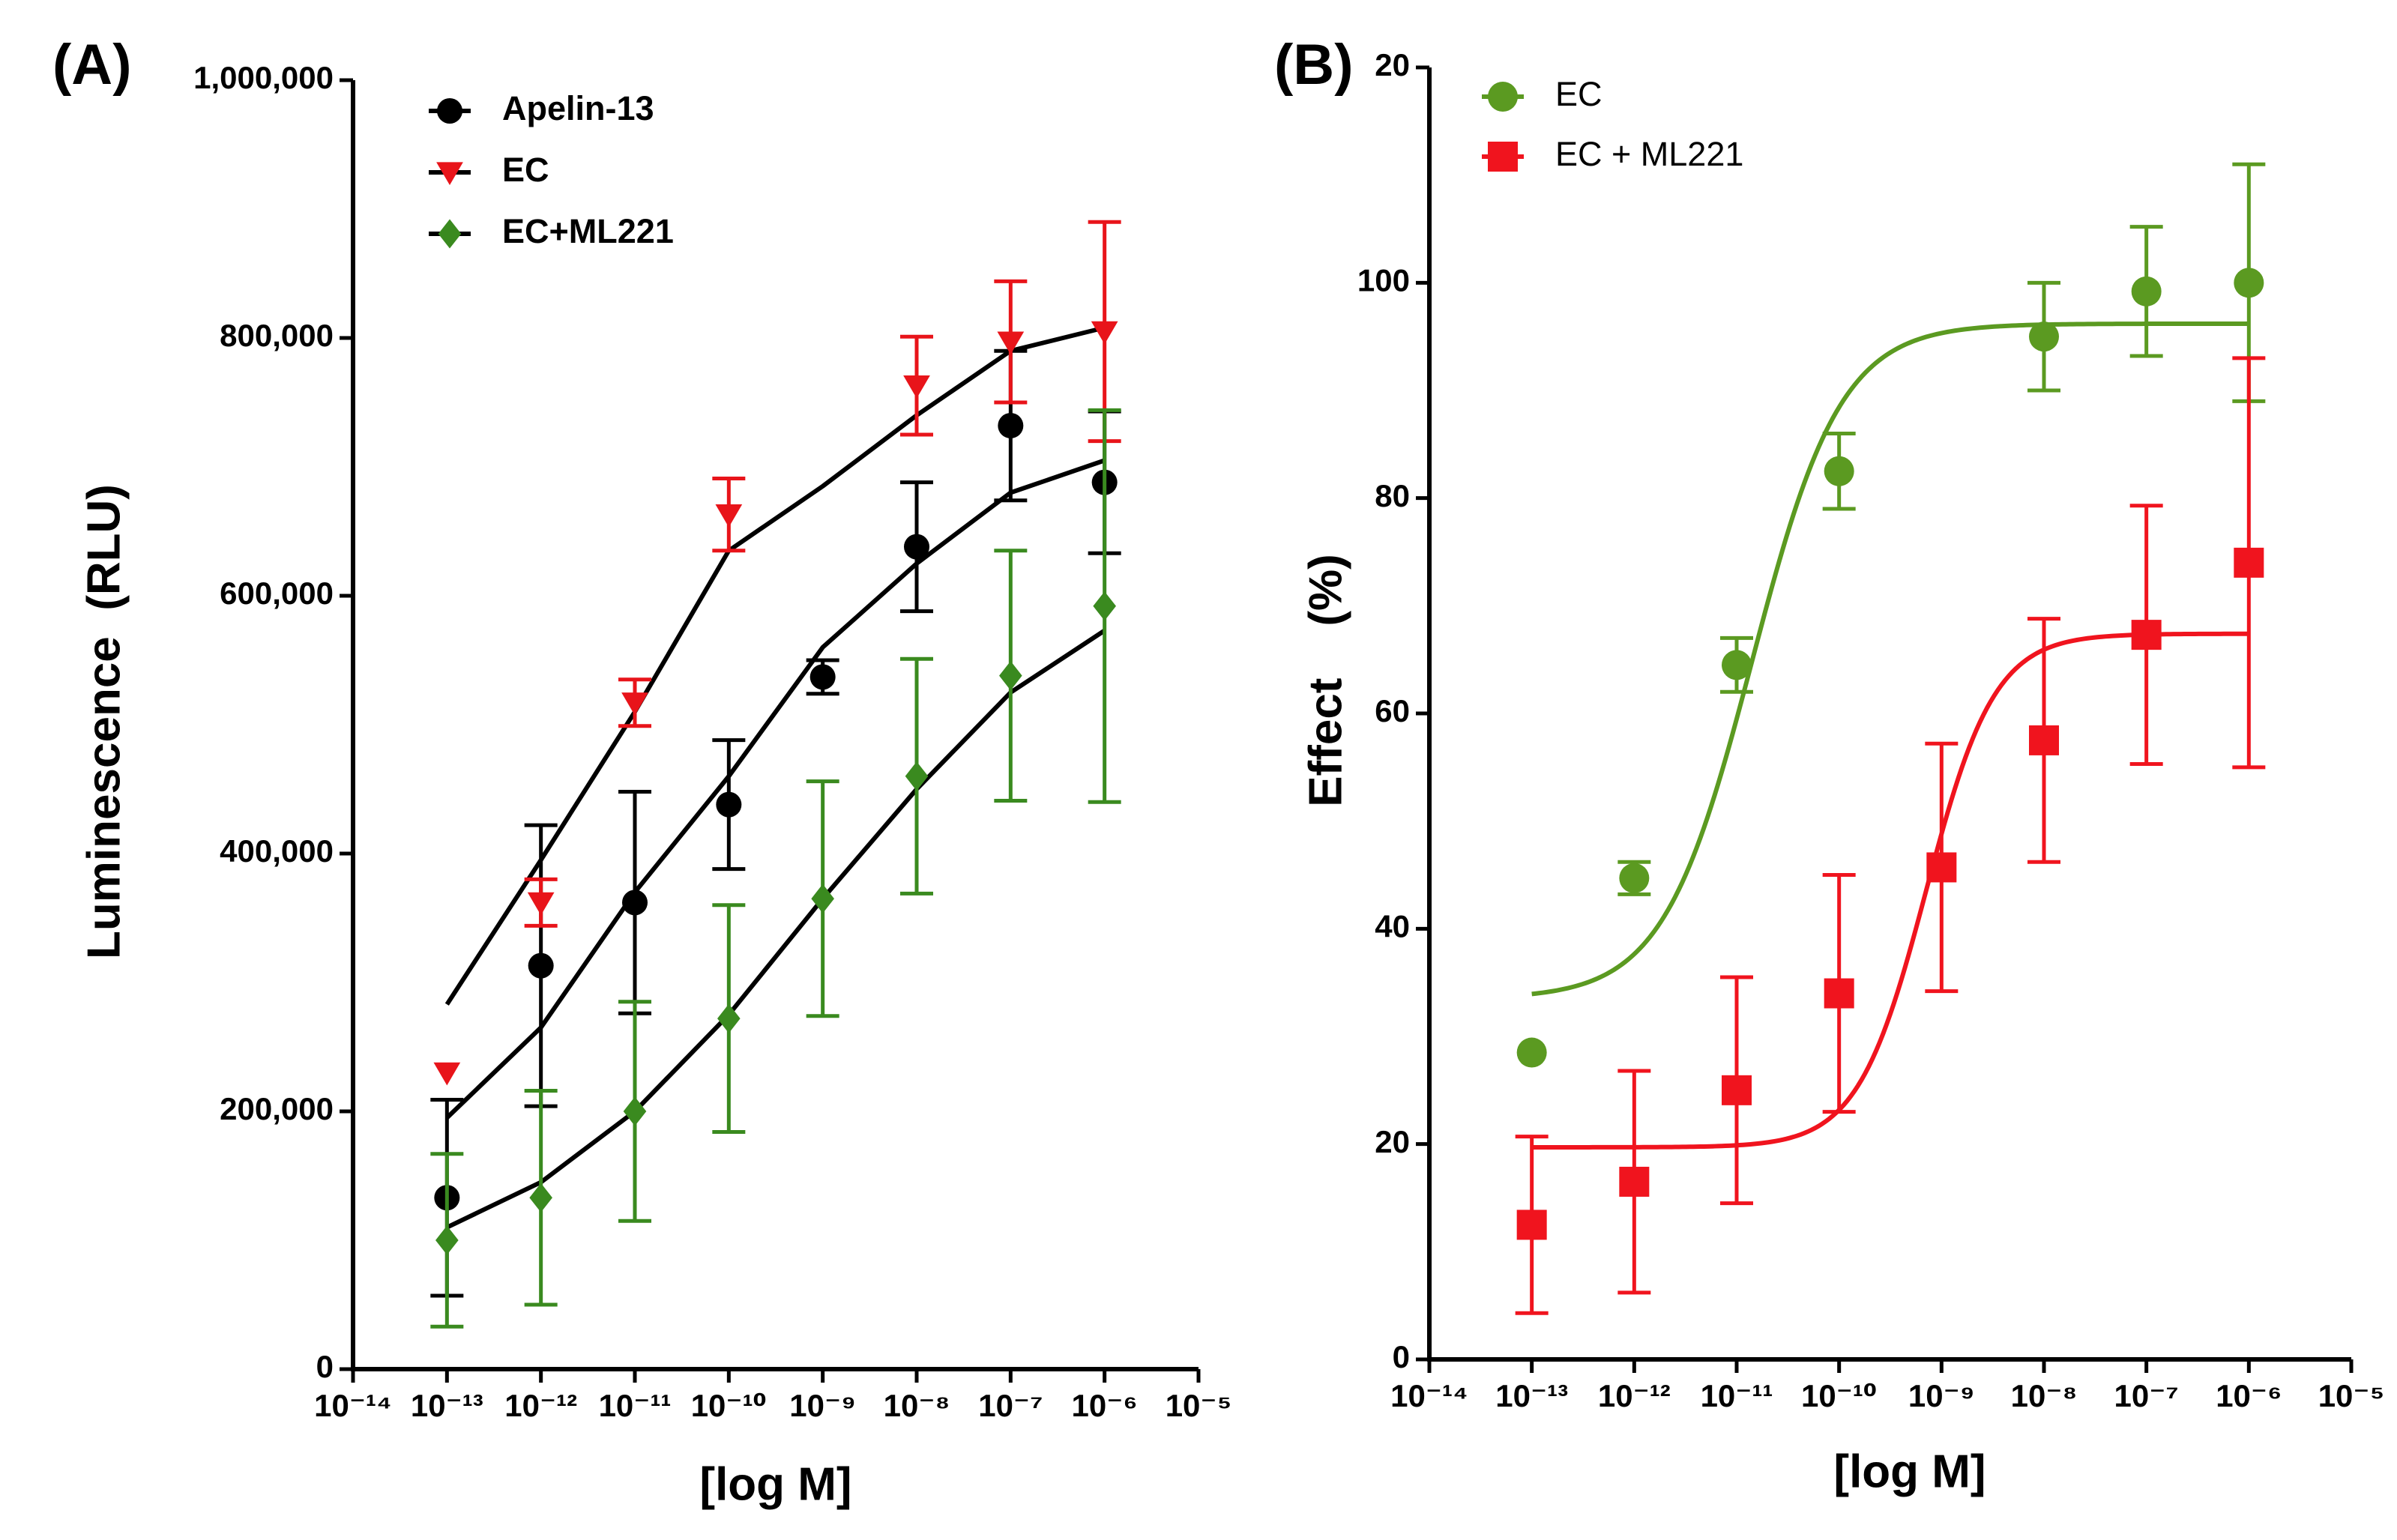  What do you see at coordinates (264, 77) in the screenshot?
I see `y-tick-label: 1,000,000` at bounding box center [264, 77].